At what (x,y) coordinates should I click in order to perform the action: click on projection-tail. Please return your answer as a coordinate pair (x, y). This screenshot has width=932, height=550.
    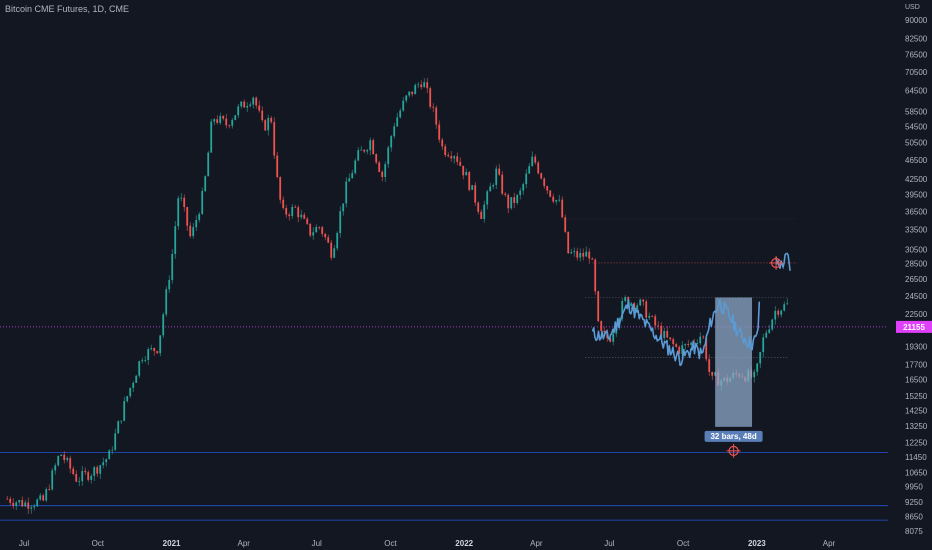
    Looking at the image, I should click on (783, 261).